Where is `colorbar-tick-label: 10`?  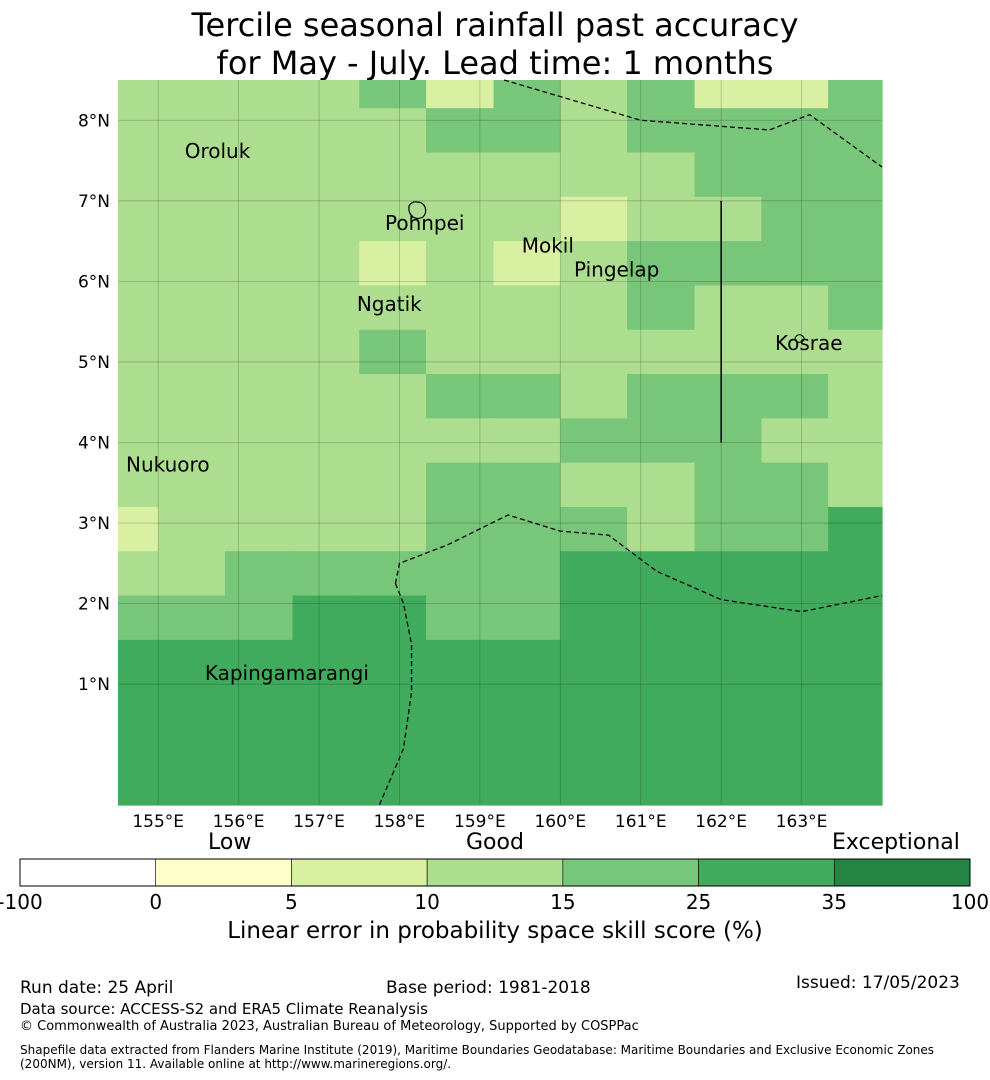 colorbar-tick-label: 10 is located at coordinates (427, 902).